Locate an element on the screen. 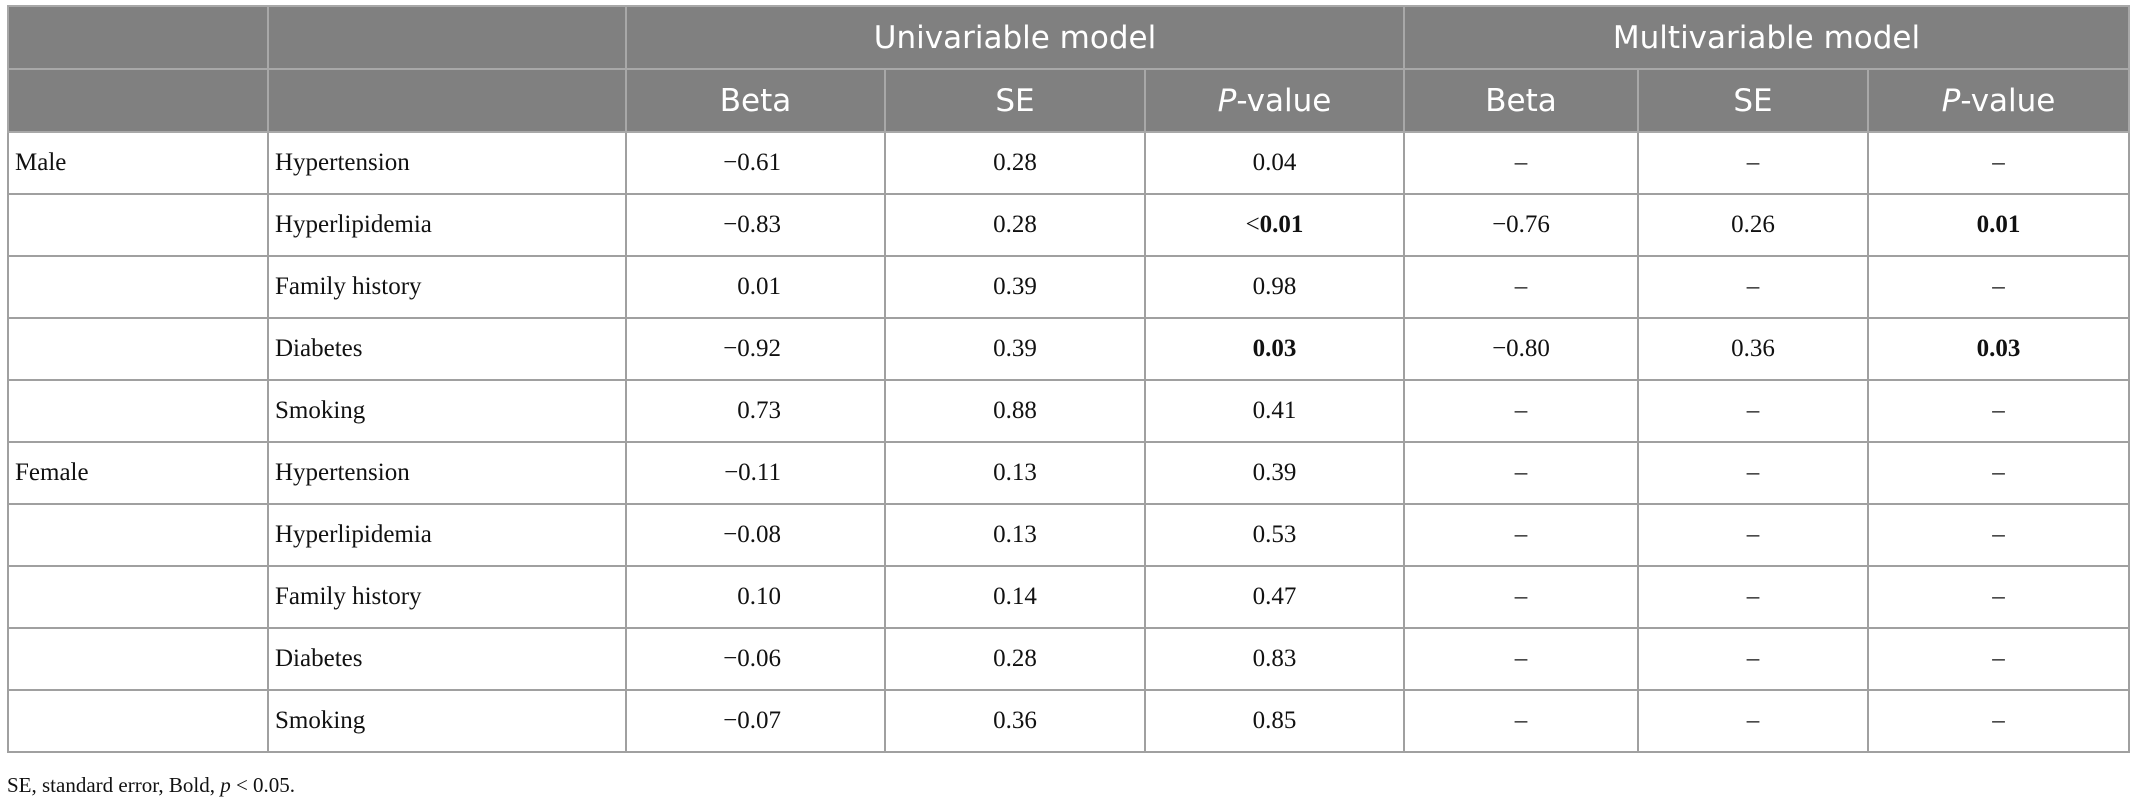  column-header: P-value is located at coordinates (1274, 100).